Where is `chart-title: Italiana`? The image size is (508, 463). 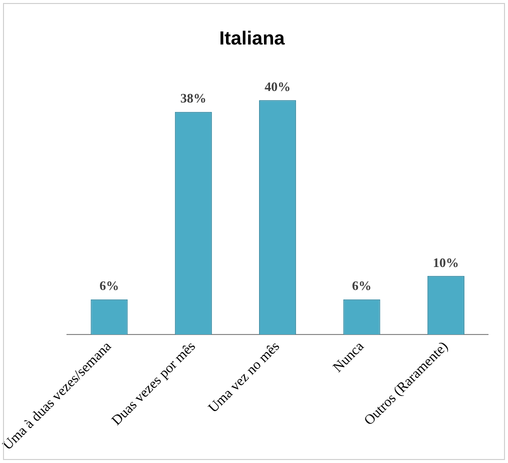 chart-title: Italiana is located at coordinates (252, 39).